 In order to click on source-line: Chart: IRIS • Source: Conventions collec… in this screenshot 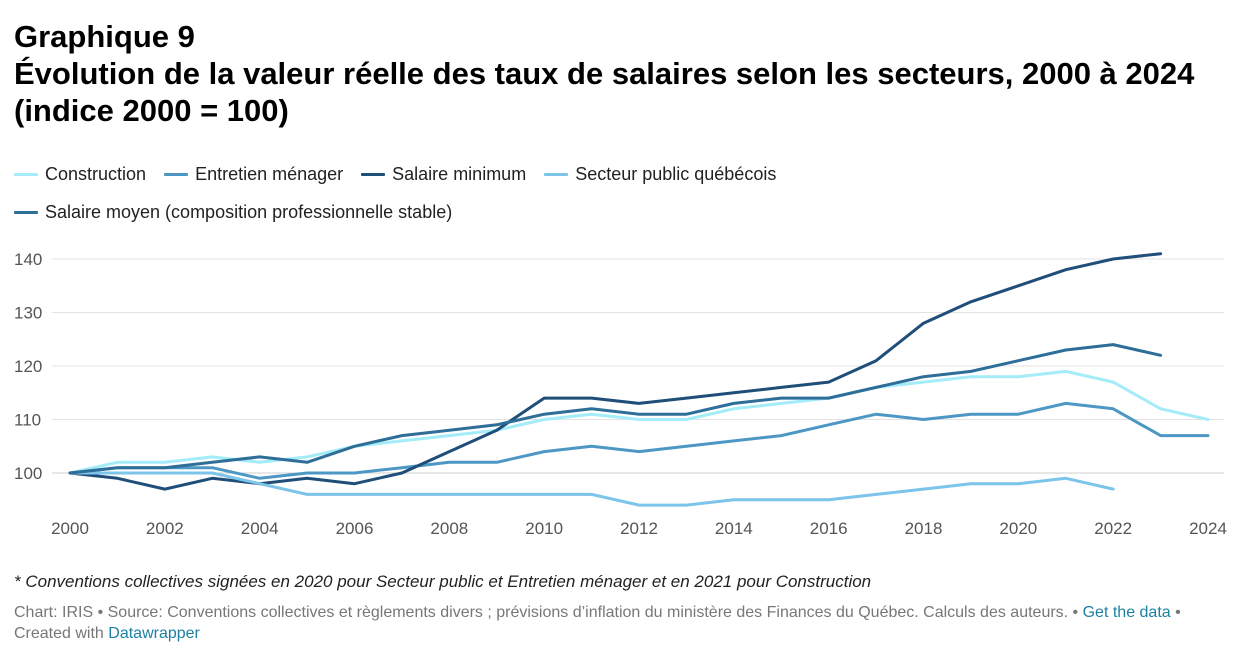, I will do `click(624, 623)`.